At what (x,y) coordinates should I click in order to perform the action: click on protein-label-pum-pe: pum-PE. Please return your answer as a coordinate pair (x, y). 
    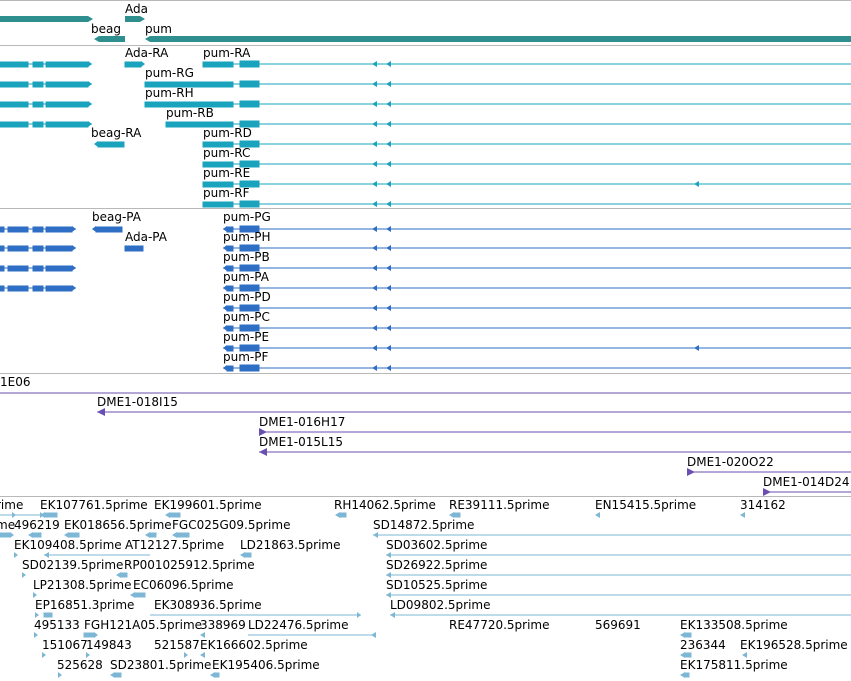
    Looking at the image, I should click on (246, 337).